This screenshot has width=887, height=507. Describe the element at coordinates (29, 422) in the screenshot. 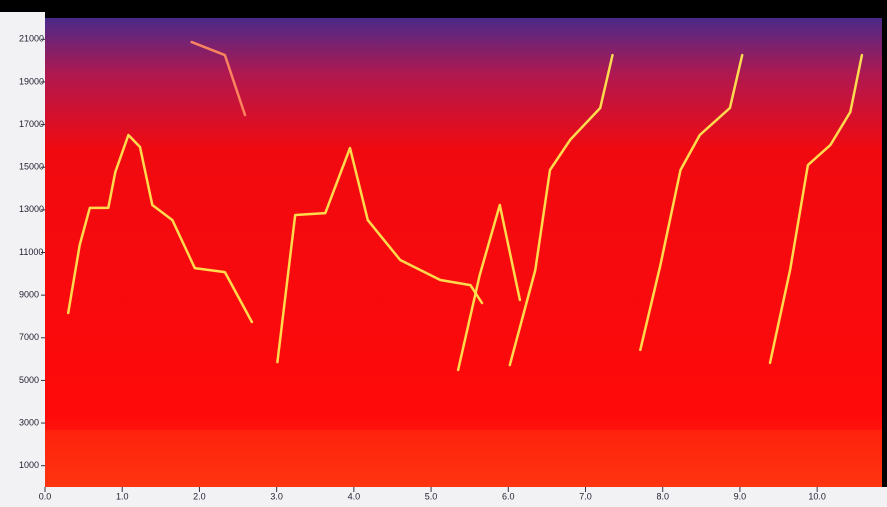

I see `y-tick-label: 3000` at that location.